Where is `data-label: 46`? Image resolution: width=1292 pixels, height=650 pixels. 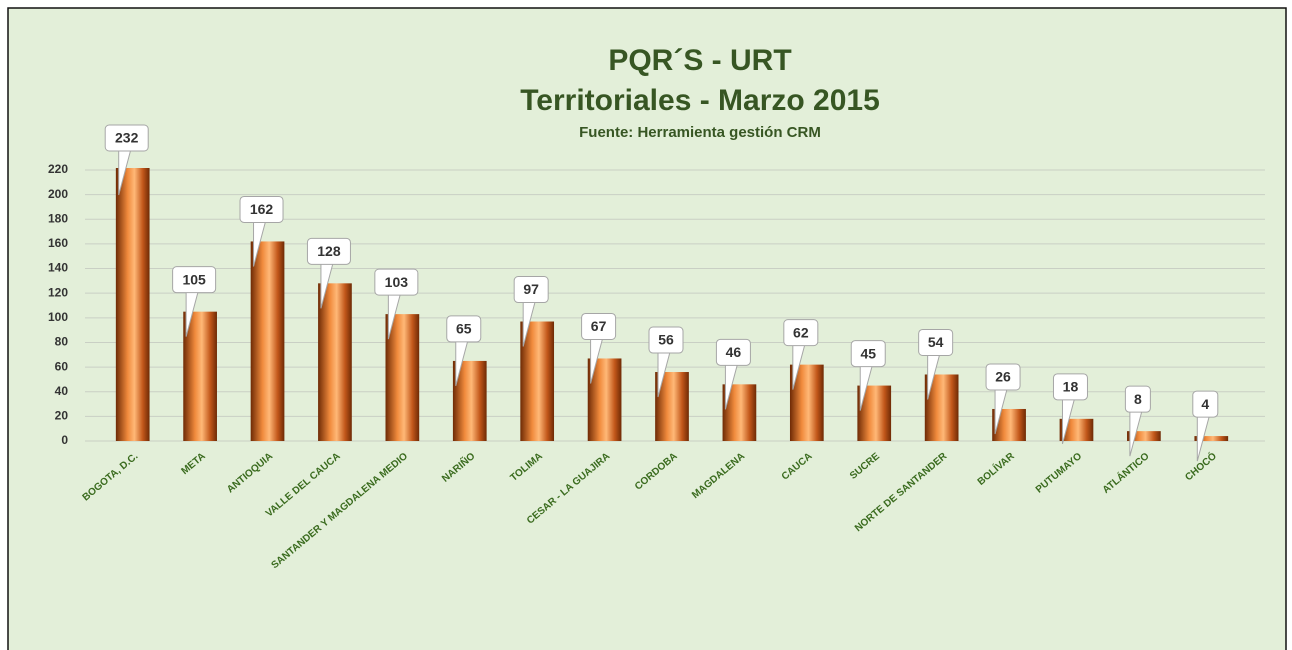
data-label: 46 is located at coordinates (734, 352).